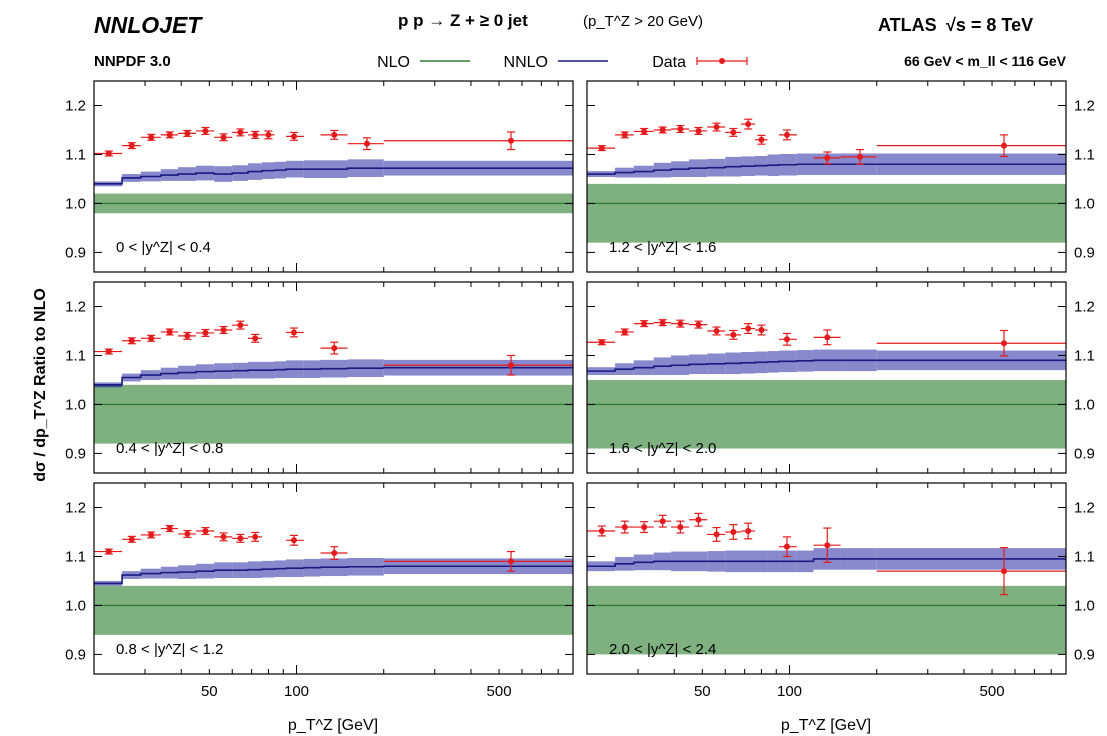 The height and width of the screenshot is (736, 1107). Describe the element at coordinates (662, 247) in the screenshot. I see `rapidity-label: 1.2 < |y^Z| < 1.6` at that location.